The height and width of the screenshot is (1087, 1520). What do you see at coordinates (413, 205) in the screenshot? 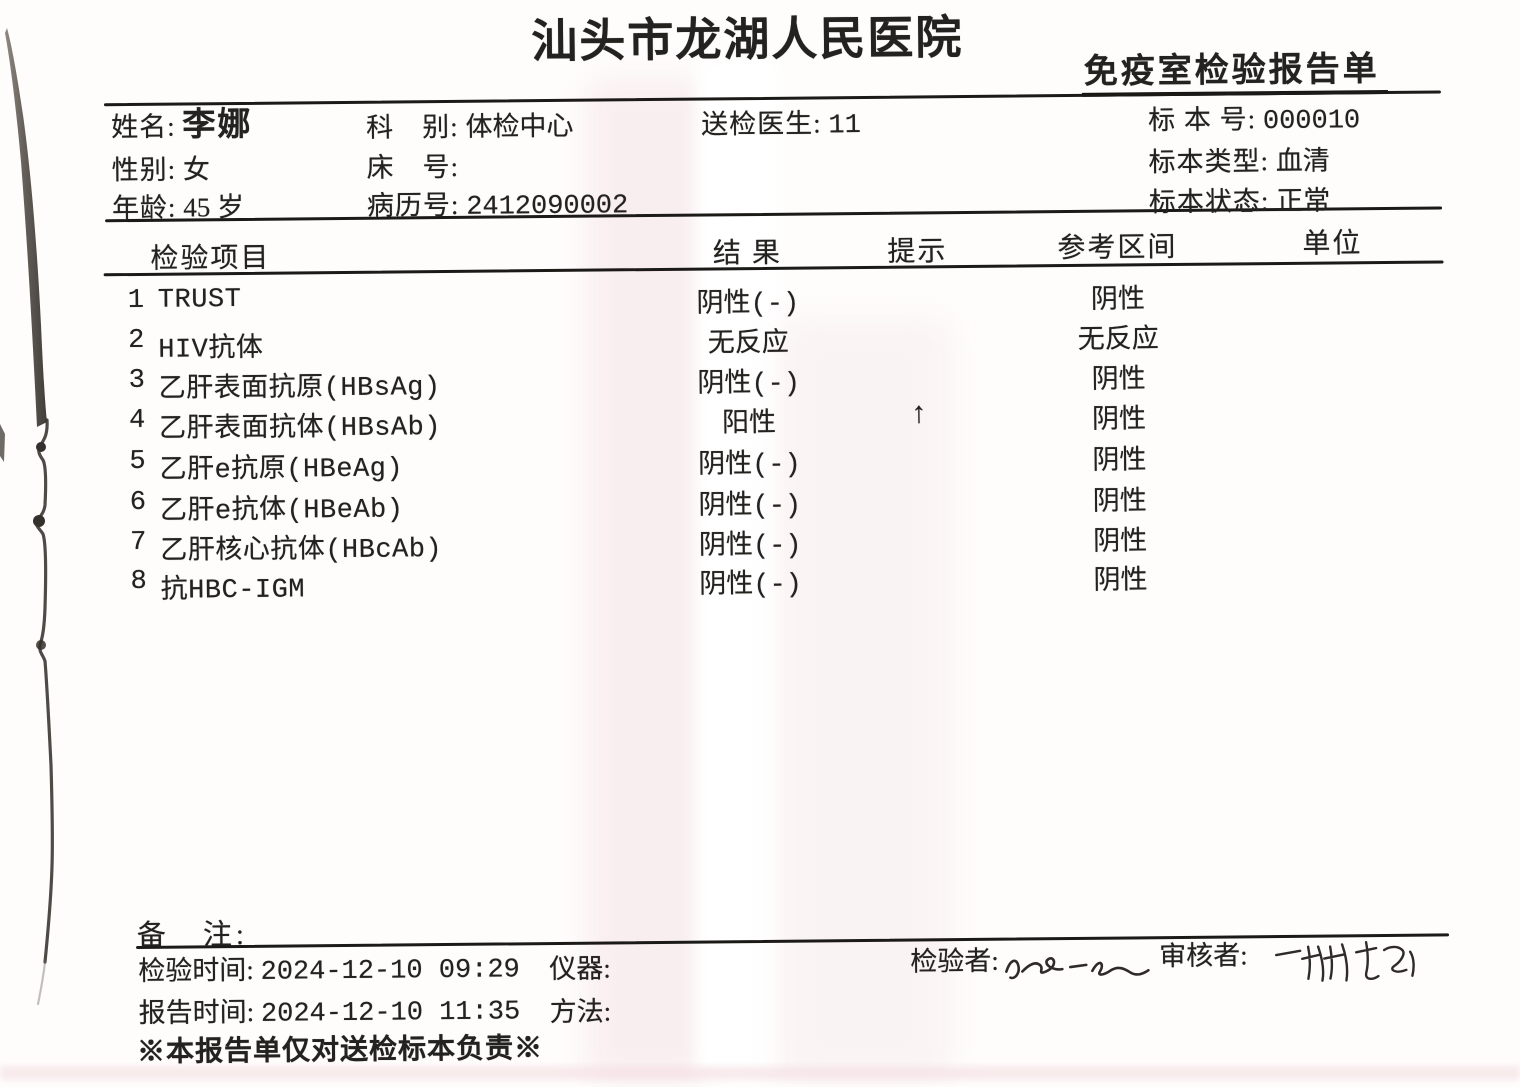
I see `patient-record-label: 病历号:` at bounding box center [413, 205].